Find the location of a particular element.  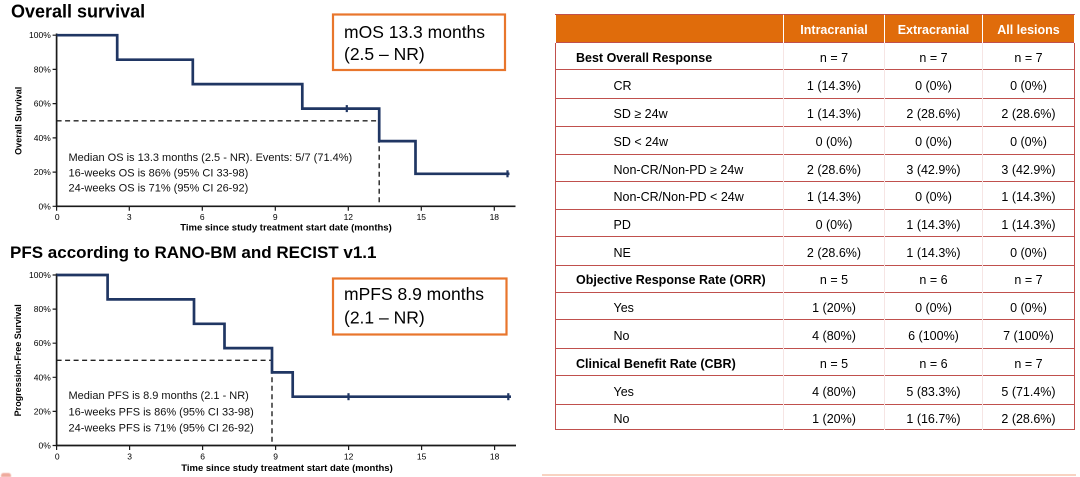

svg-text:Median PFS is 8.9 months (2.1: Median PFS is 8.9 months (2.1 - NR) is located at coordinates (159, 396).